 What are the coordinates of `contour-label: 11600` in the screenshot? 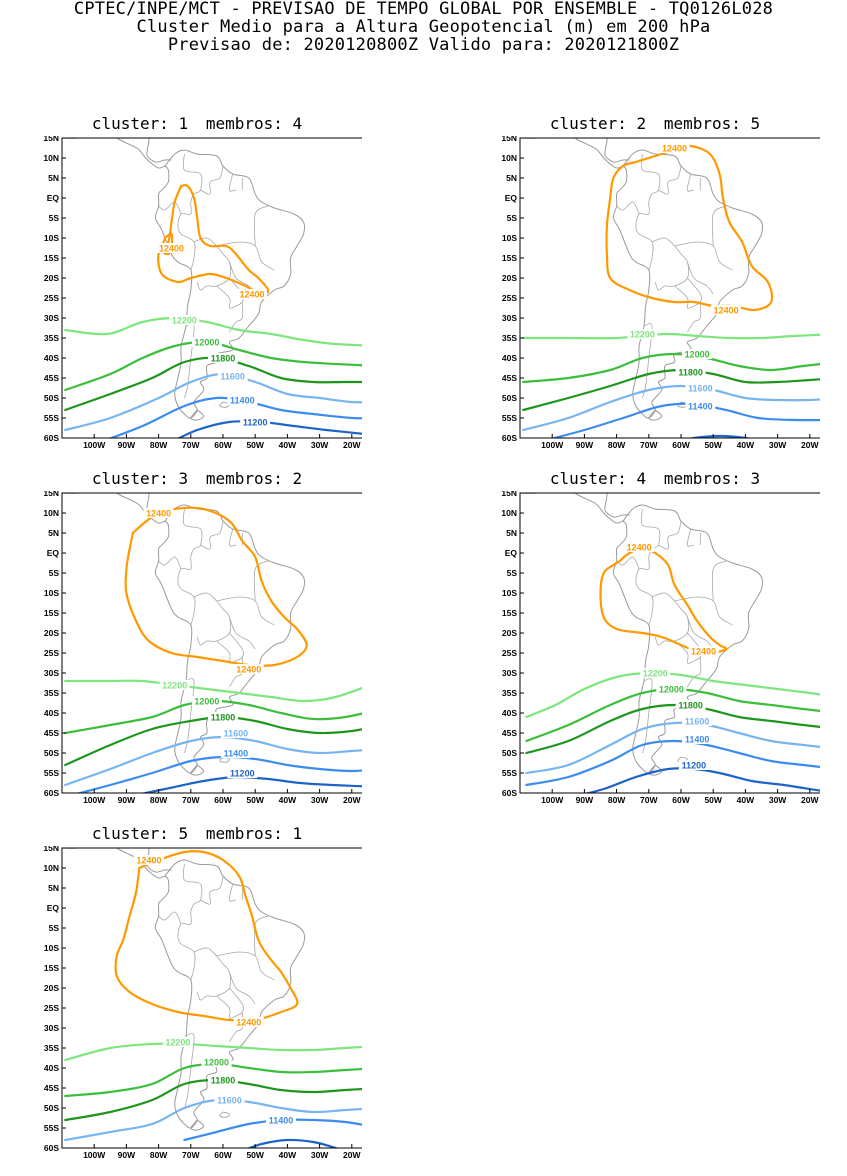 It's located at (697, 722).